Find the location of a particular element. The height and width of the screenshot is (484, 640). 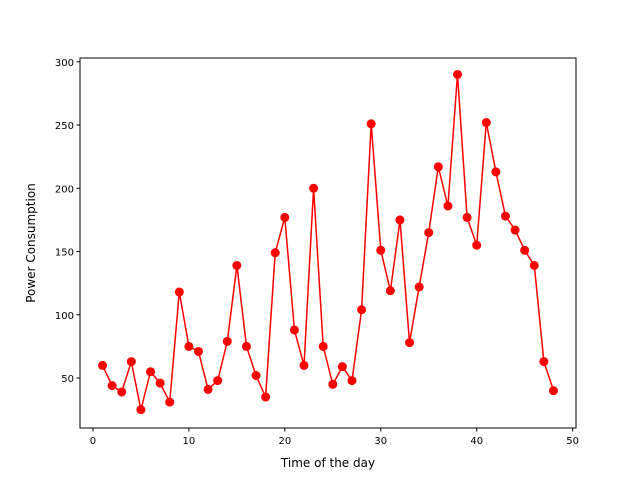

x-tick-label: 10 is located at coordinates (189, 441).